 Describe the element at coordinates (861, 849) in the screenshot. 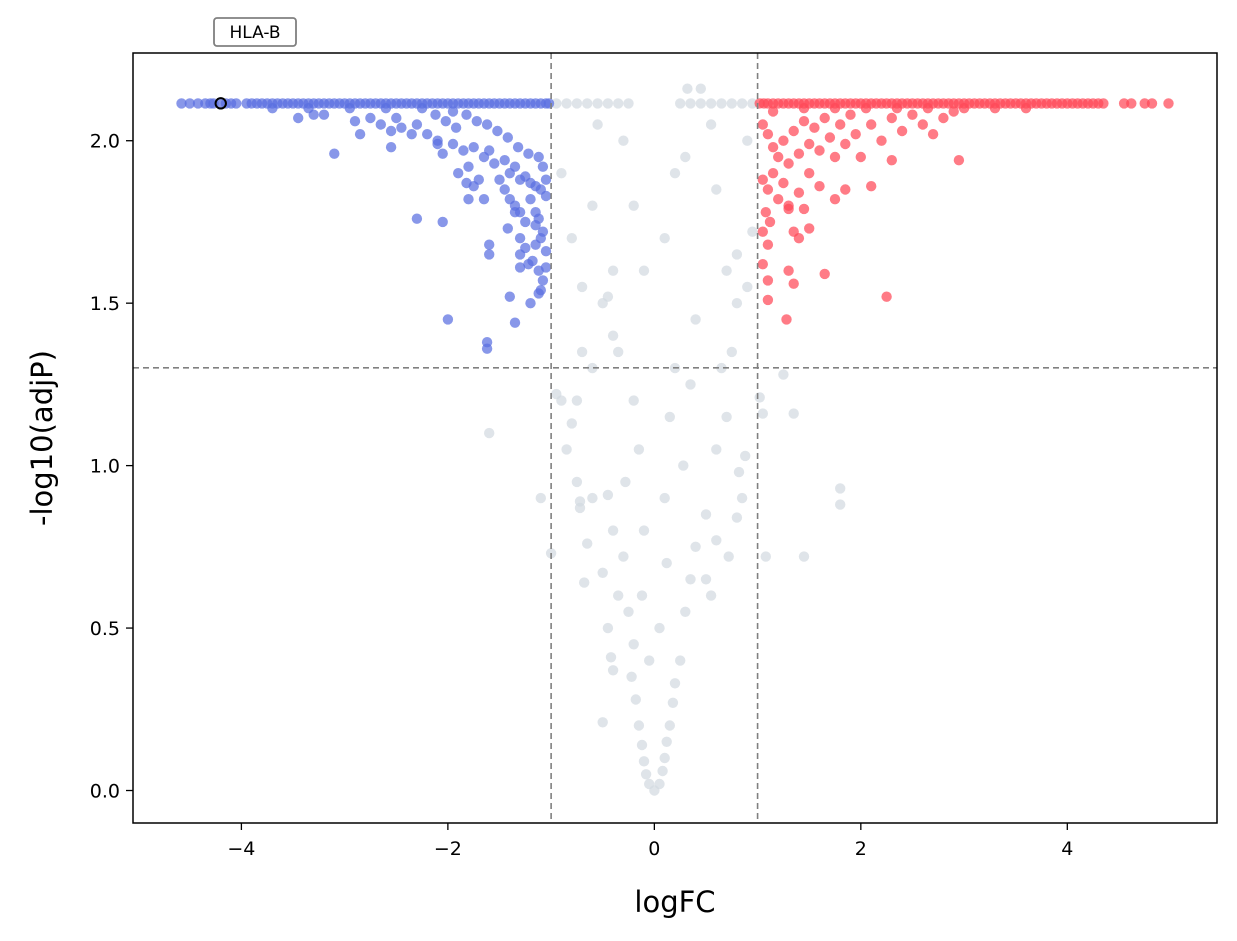

I see `x-tick-label: 2` at that location.